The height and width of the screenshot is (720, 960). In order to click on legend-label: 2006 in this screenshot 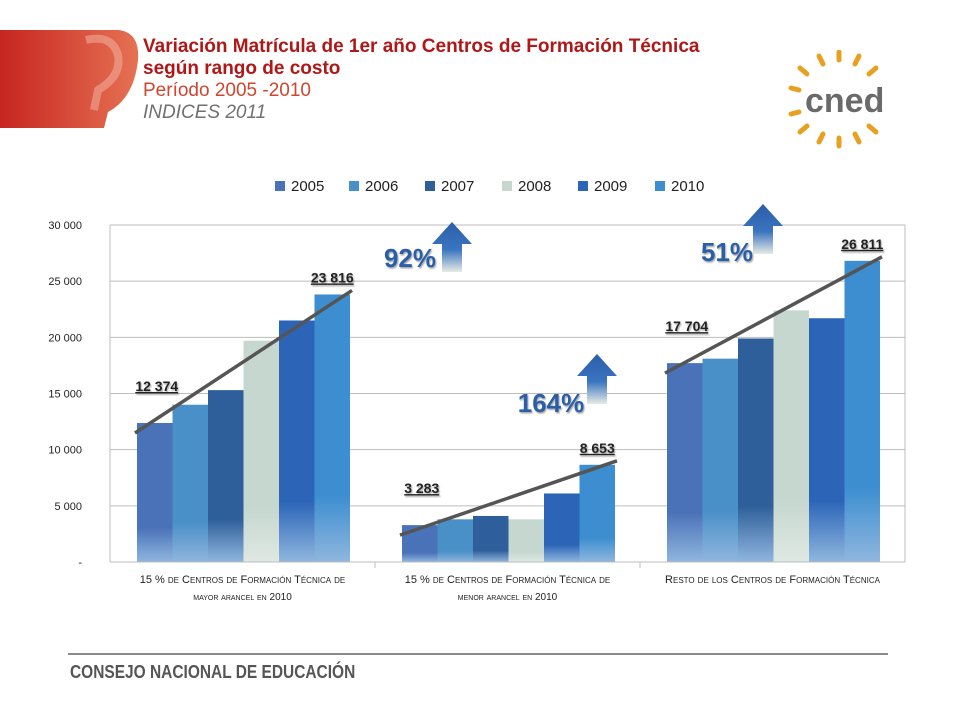, I will do `click(381, 186)`.